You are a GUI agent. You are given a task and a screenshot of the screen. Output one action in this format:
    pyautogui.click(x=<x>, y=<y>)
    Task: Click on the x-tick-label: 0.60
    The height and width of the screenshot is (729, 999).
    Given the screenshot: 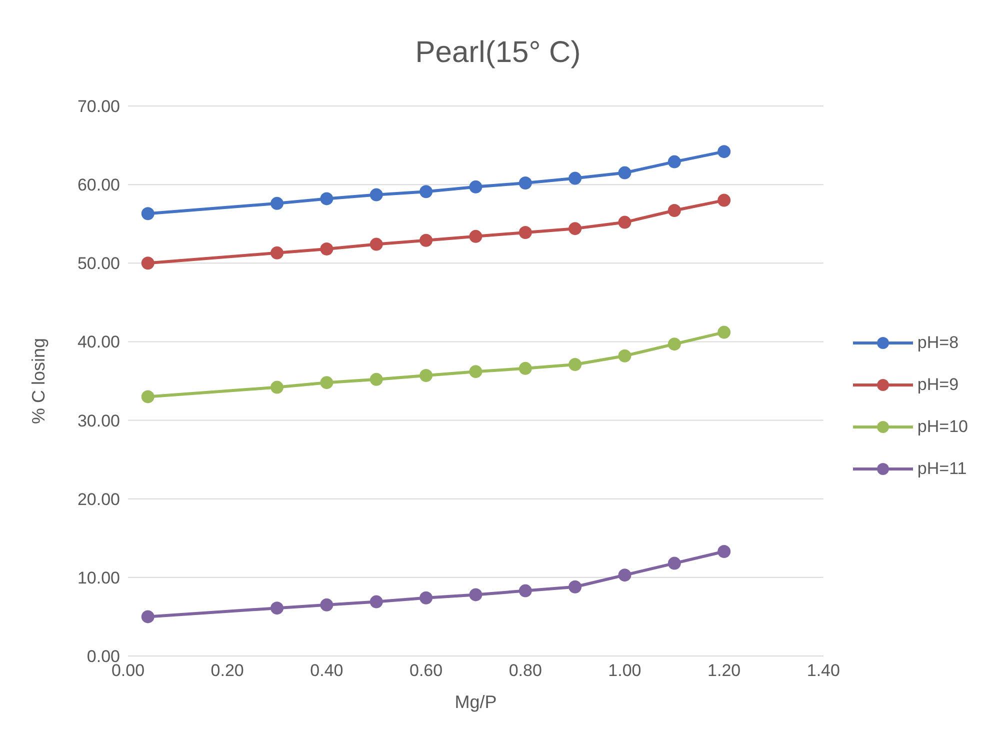 What is the action you would take?
    pyautogui.click(x=426, y=670)
    